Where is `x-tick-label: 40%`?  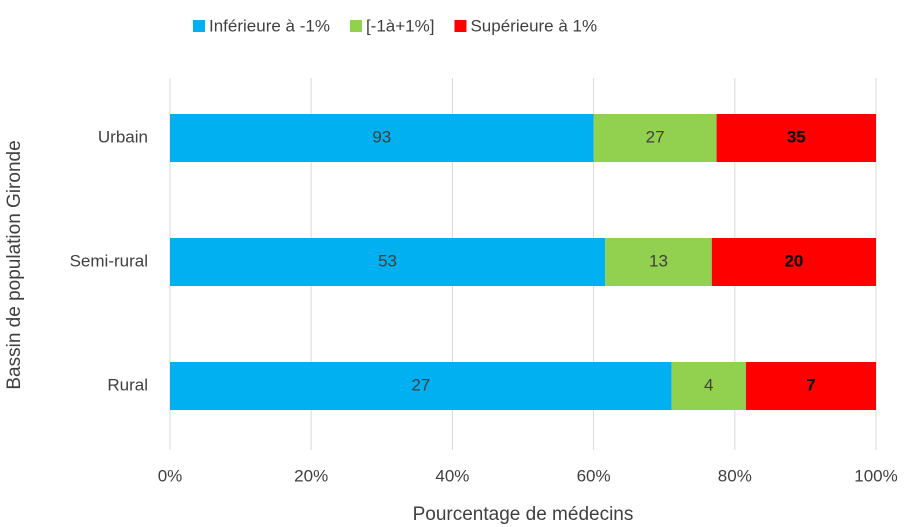
x-tick-label: 40% is located at coordinates (452, 475).